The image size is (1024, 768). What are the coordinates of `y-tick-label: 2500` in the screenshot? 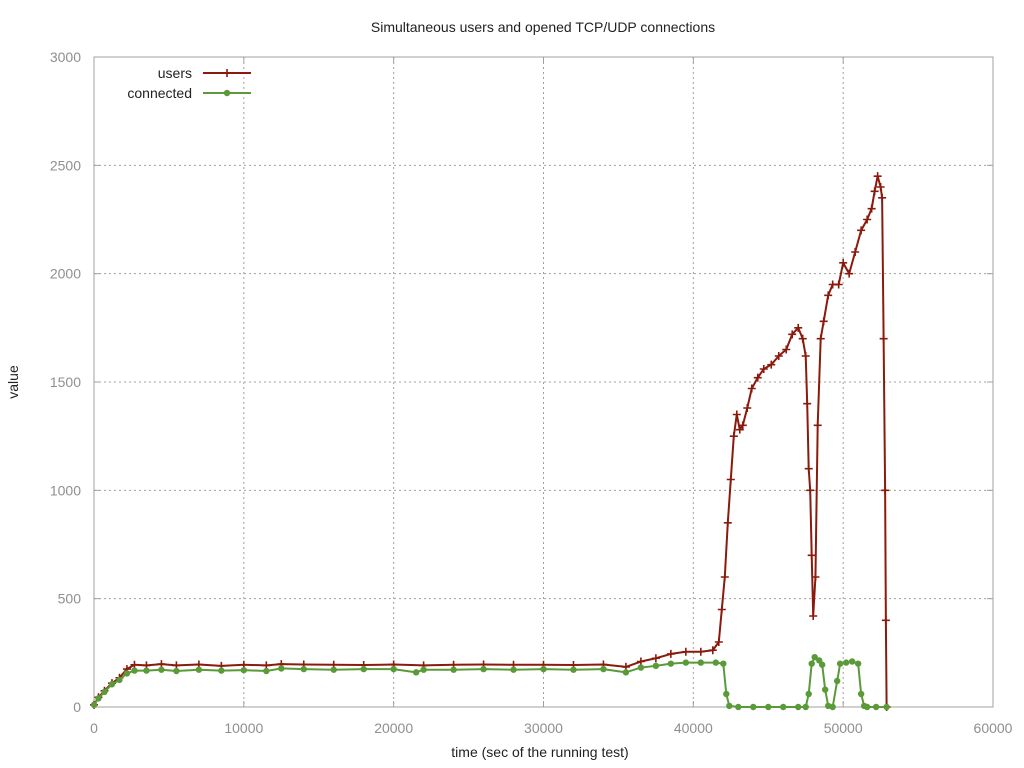 It's located at (65, 165).